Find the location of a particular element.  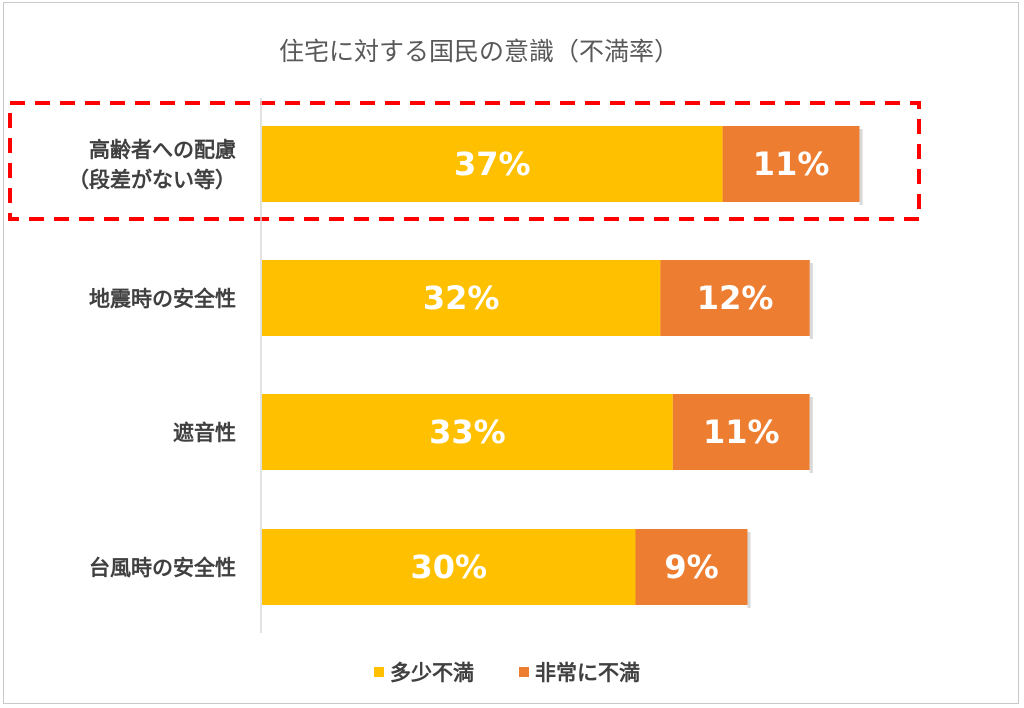

category-label-3: 台風時の安全性 is located at coordinates (162, 568).